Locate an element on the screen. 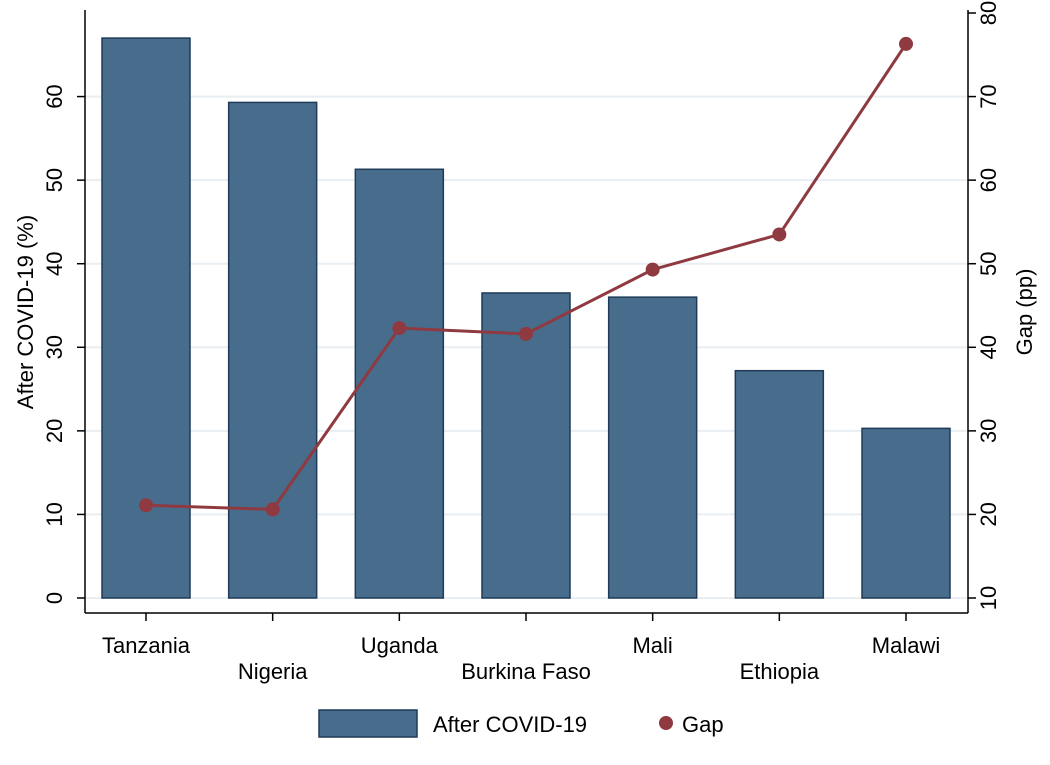 Image resolution: width=1050 pixels, height=765 pixels. bar-nigeria is located at coordinates (272, 350).